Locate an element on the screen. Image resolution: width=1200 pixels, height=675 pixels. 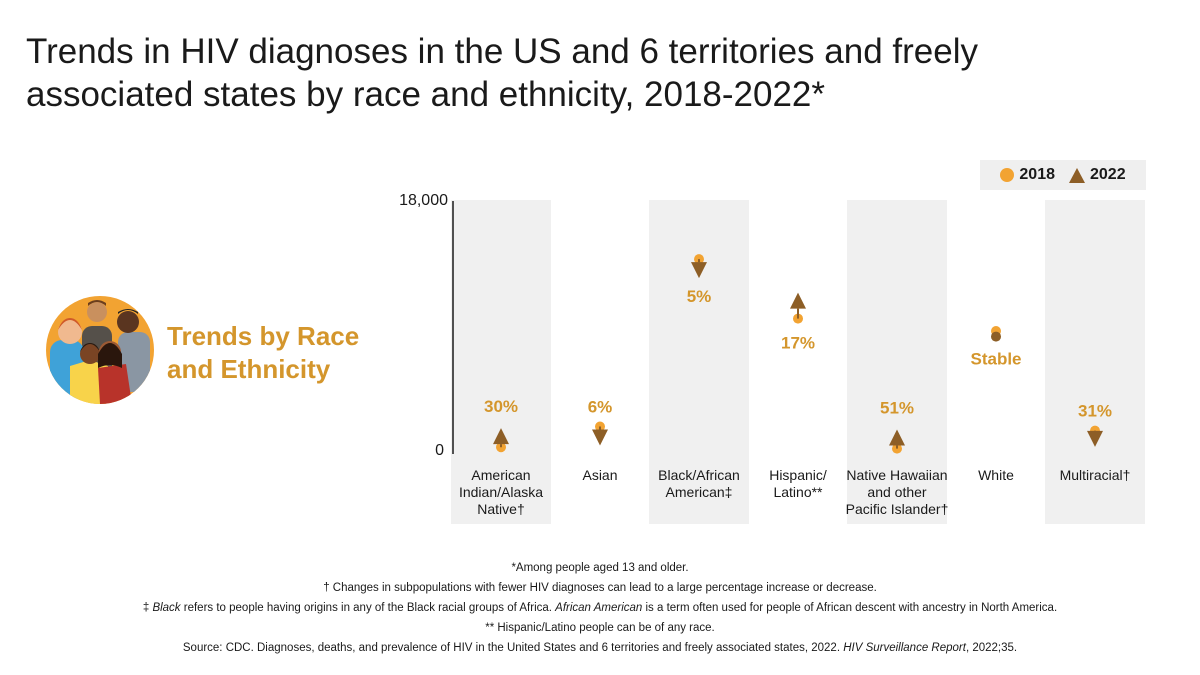
triangle-icon is located at coordinates (1077, 175).